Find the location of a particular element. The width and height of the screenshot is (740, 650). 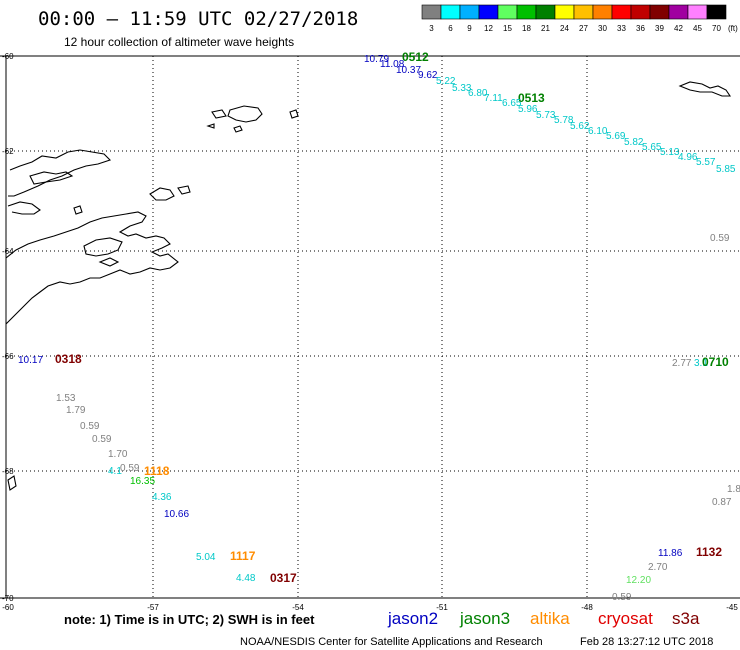

latitude-label: -60 is located at coordinates (8, 56).